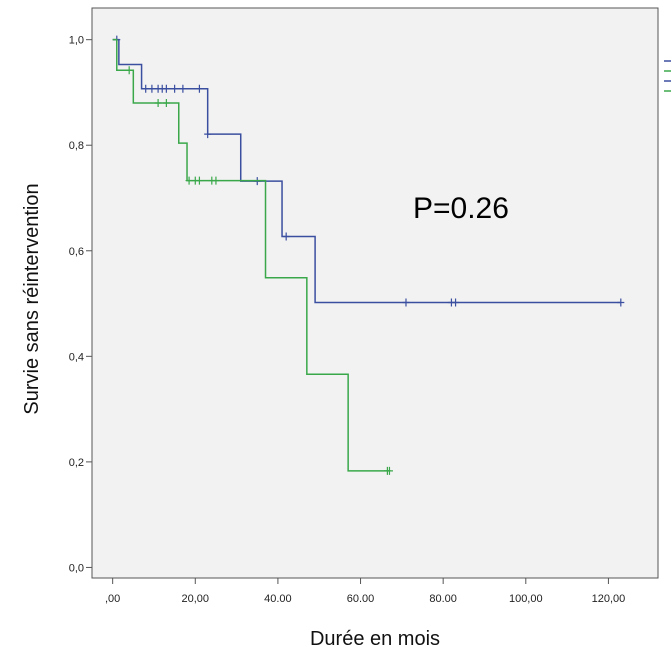 This screenshot has height=664, width=671. Describe the element at coordinates (365, 591) in the screenshot. I see `x-axis: ,00 20,00 40.00 60.00 80.00 100,00 120,00` at that location.